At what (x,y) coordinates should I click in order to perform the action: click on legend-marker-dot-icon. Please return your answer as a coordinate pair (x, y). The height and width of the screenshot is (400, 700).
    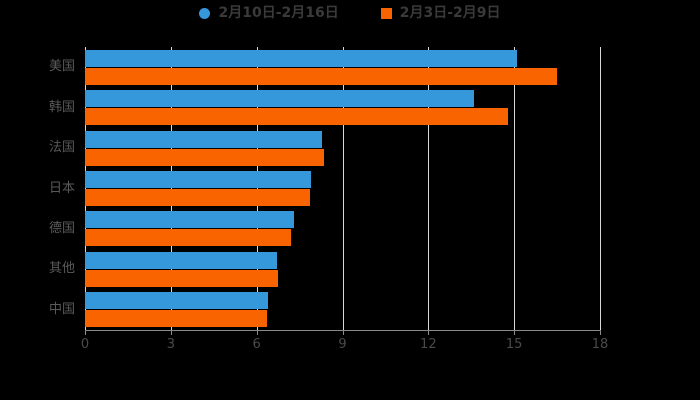
    Looking at the image, I should click on (205, 13).